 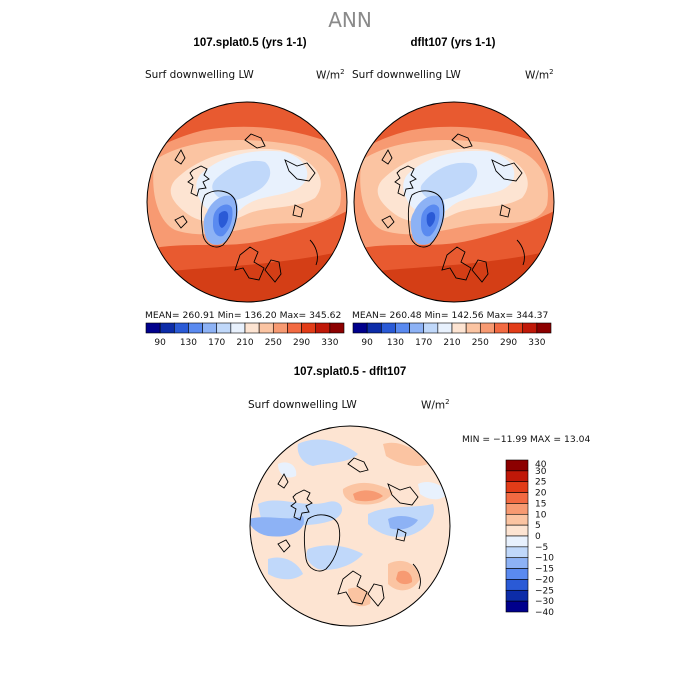 What do you see at coordinates (544, 580) in the screenshot?
I see `diff-colorbar-tick-label: −20` at bounding box center [544, 580].